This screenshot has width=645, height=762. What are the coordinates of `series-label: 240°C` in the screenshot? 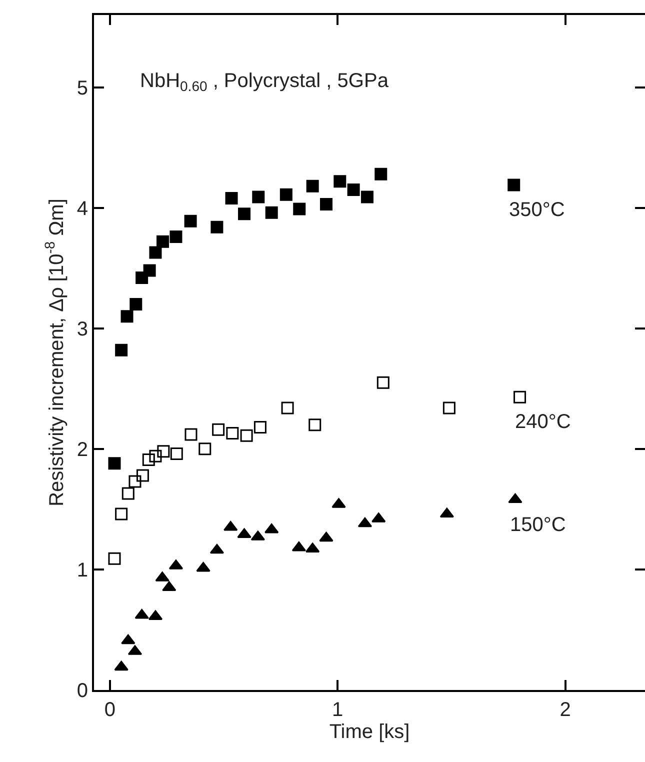 It's located at (543, 422).